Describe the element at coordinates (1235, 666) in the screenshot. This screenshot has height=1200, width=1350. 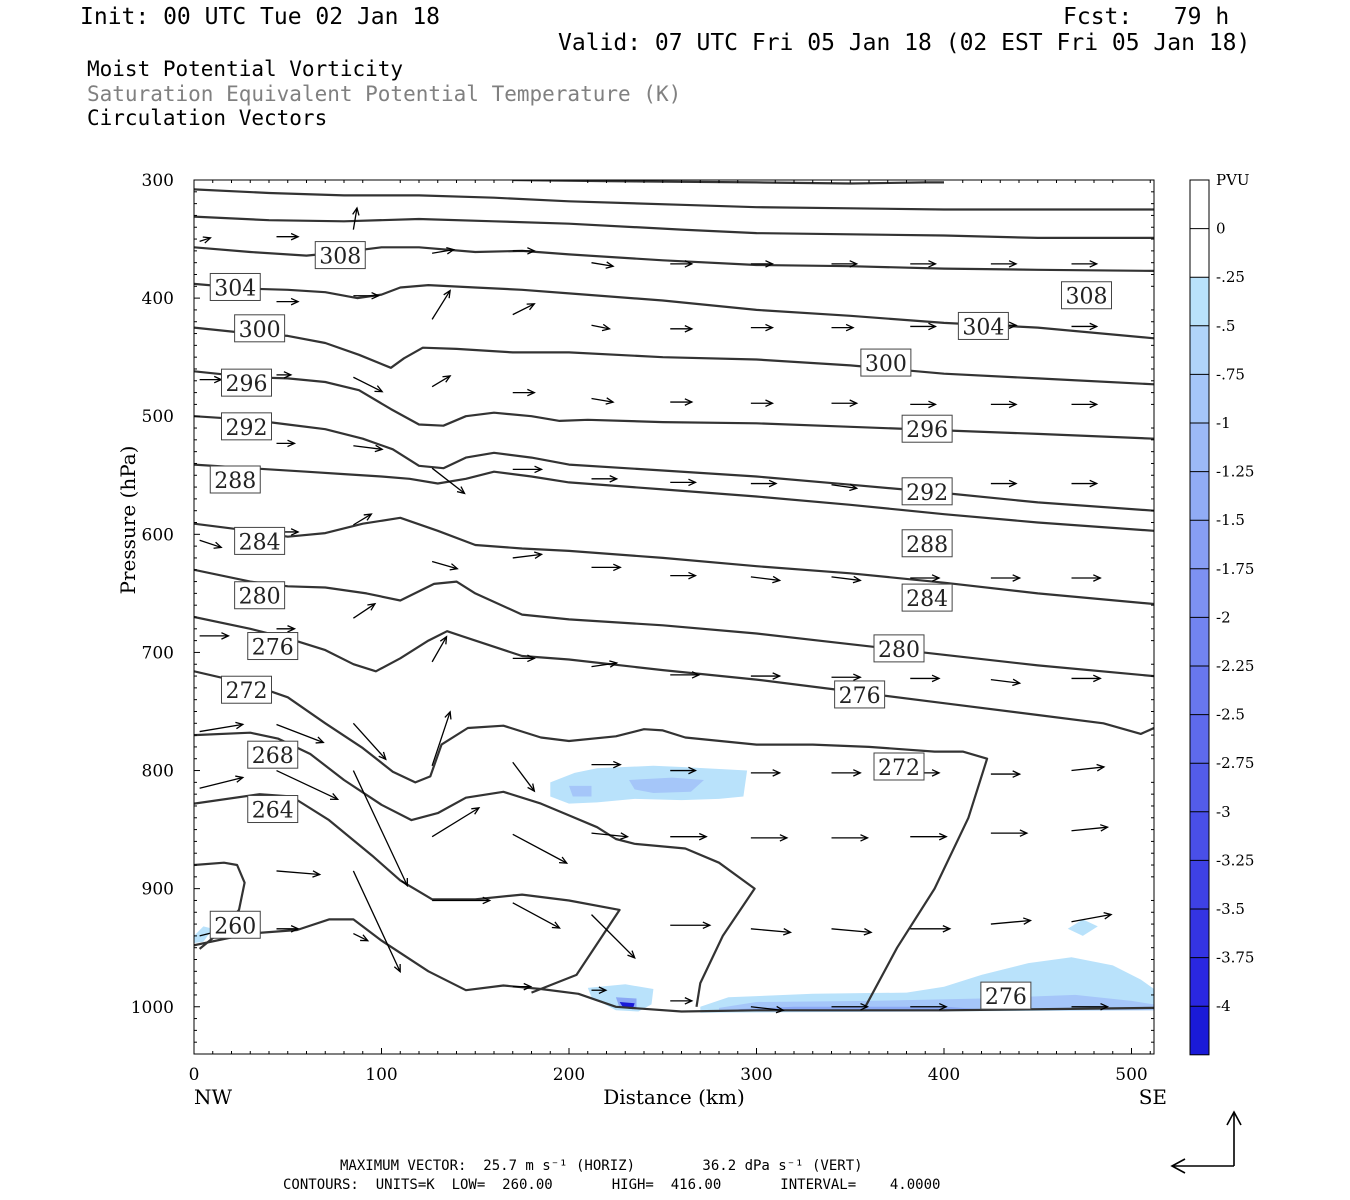
I see `colorbar-label: -2.25` at that location.